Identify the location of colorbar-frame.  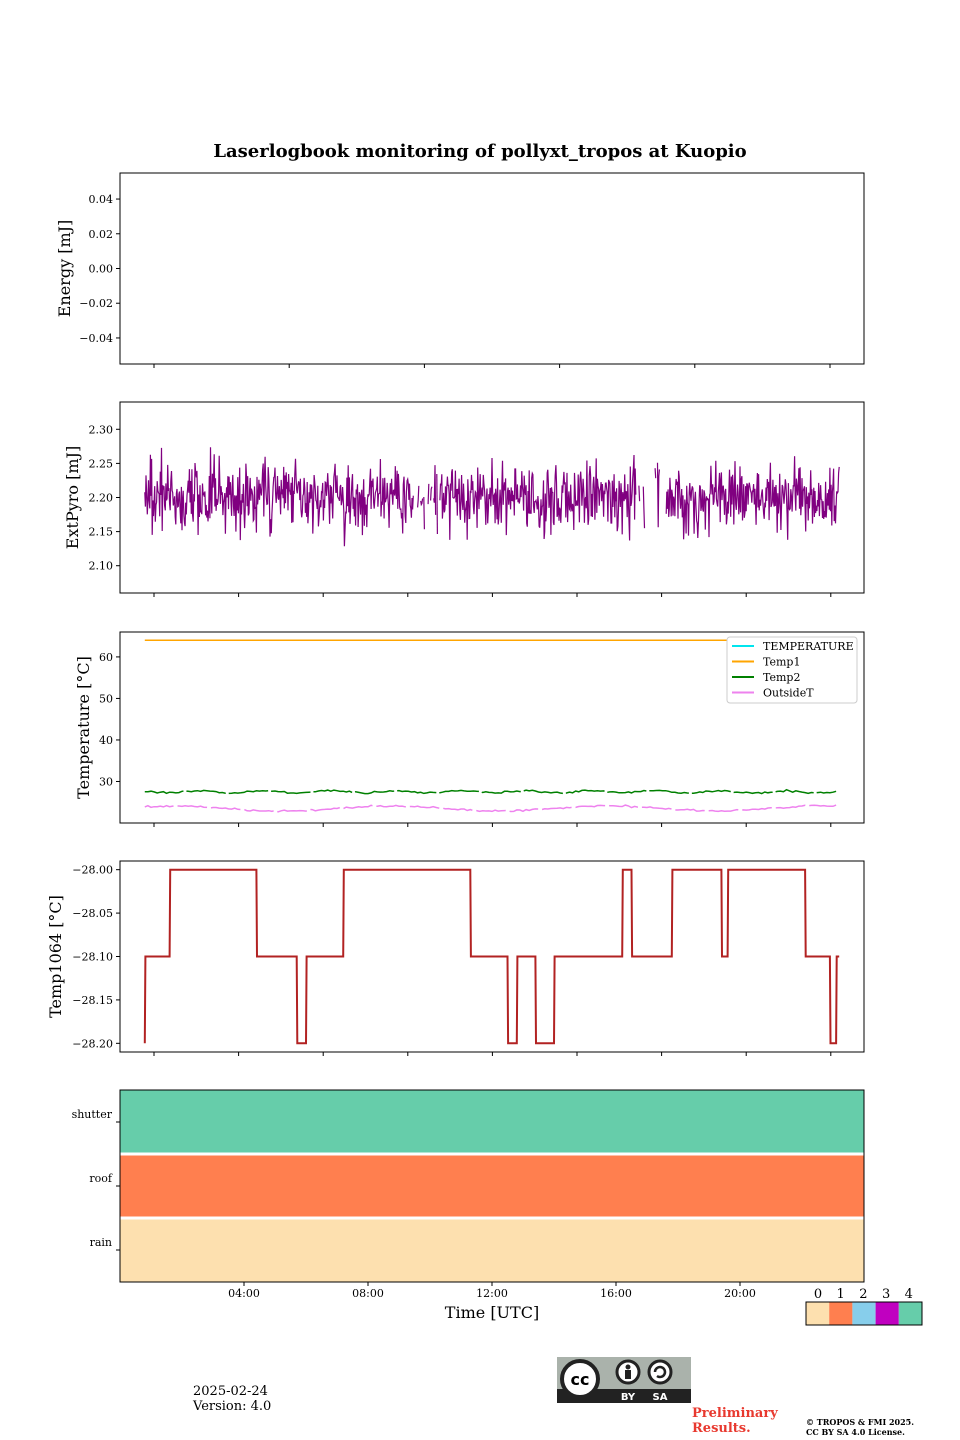
(864, 1313).